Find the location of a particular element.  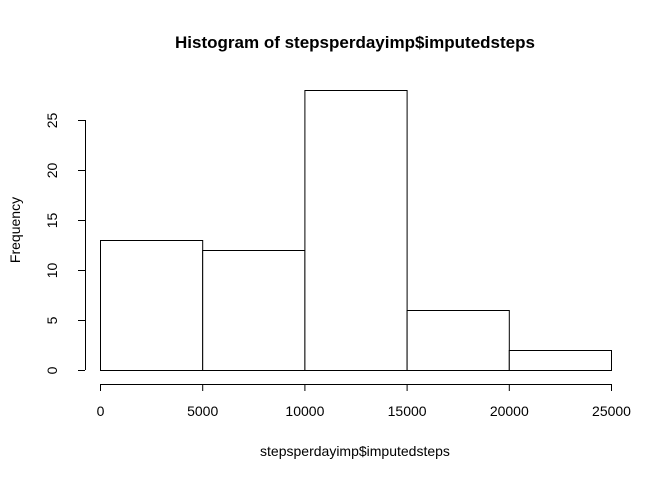

y-tick-label-3: 15 is located at coordinates (52, 221).